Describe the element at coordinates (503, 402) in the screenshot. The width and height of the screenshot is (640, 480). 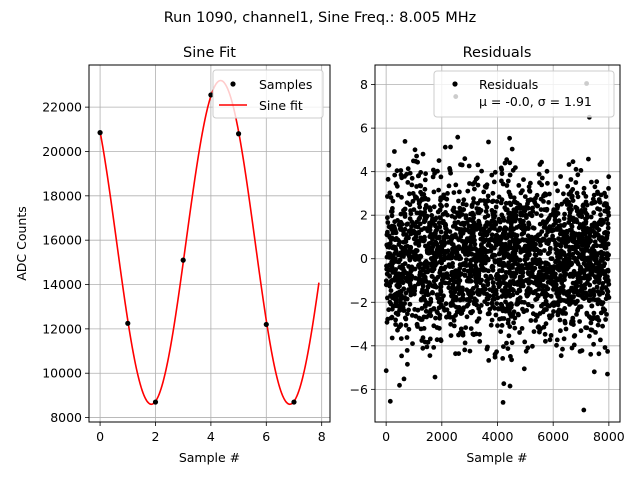
I see `residual-outlier-point` at that location.